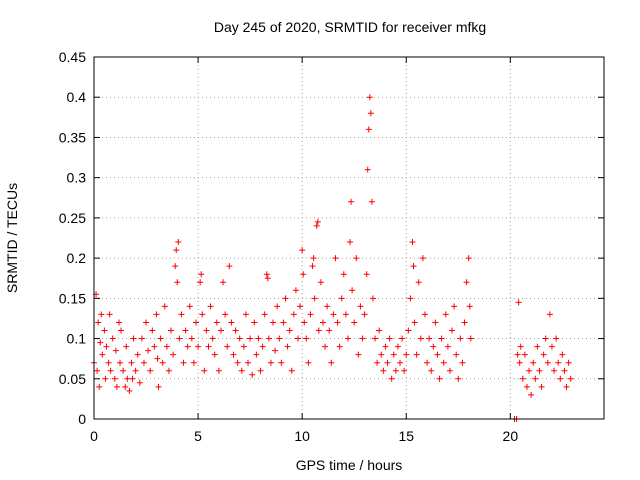 This screenshot has width=640, height=480. Describe the element at coordinates (12, 238) in the screenshot. I see `y-axis-label: SRMTID / TECUs` at that location.